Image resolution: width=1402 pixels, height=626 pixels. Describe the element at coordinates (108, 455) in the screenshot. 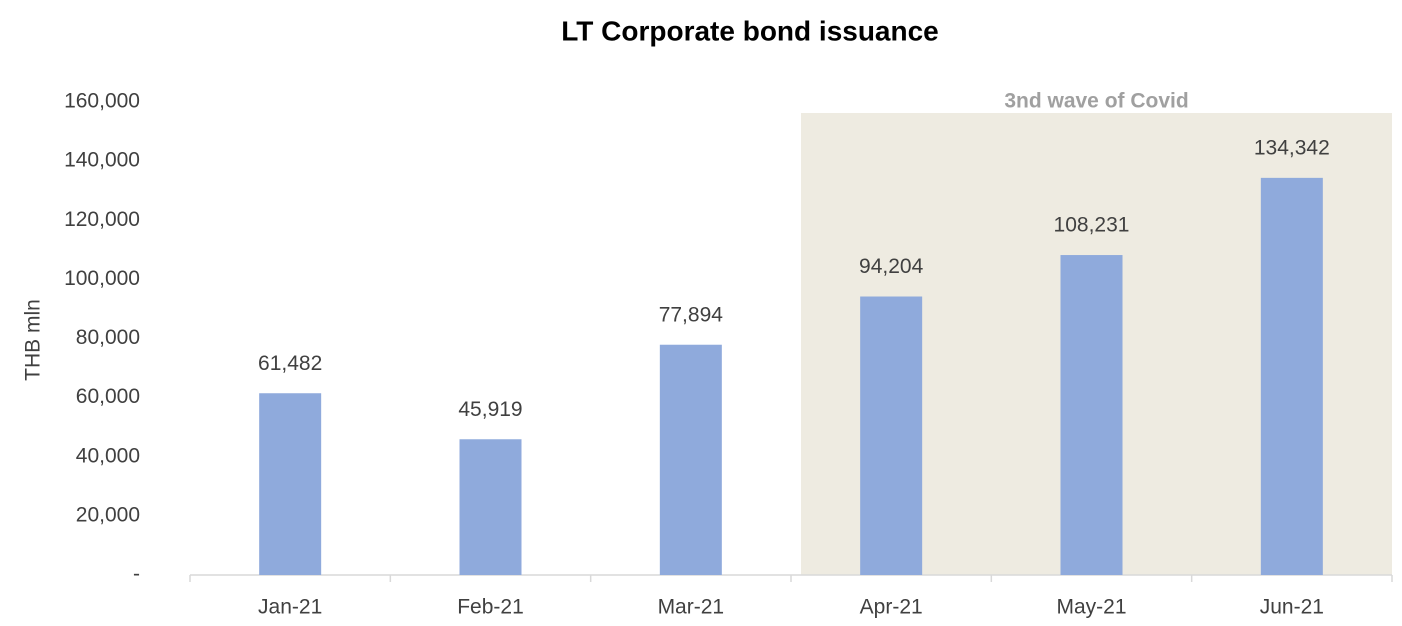

I see `y-tick-label: 40,000` at that location.